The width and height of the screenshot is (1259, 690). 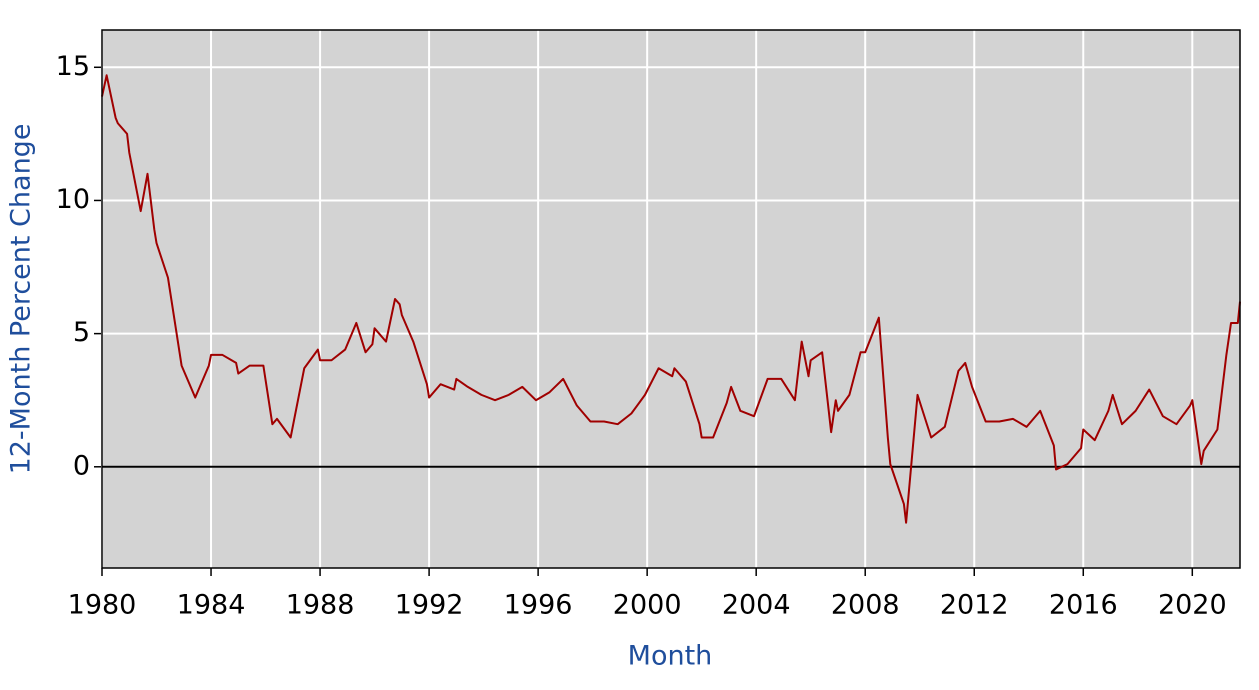 I want to click on x-tick-label: 1984, so click(x=211, y=605).